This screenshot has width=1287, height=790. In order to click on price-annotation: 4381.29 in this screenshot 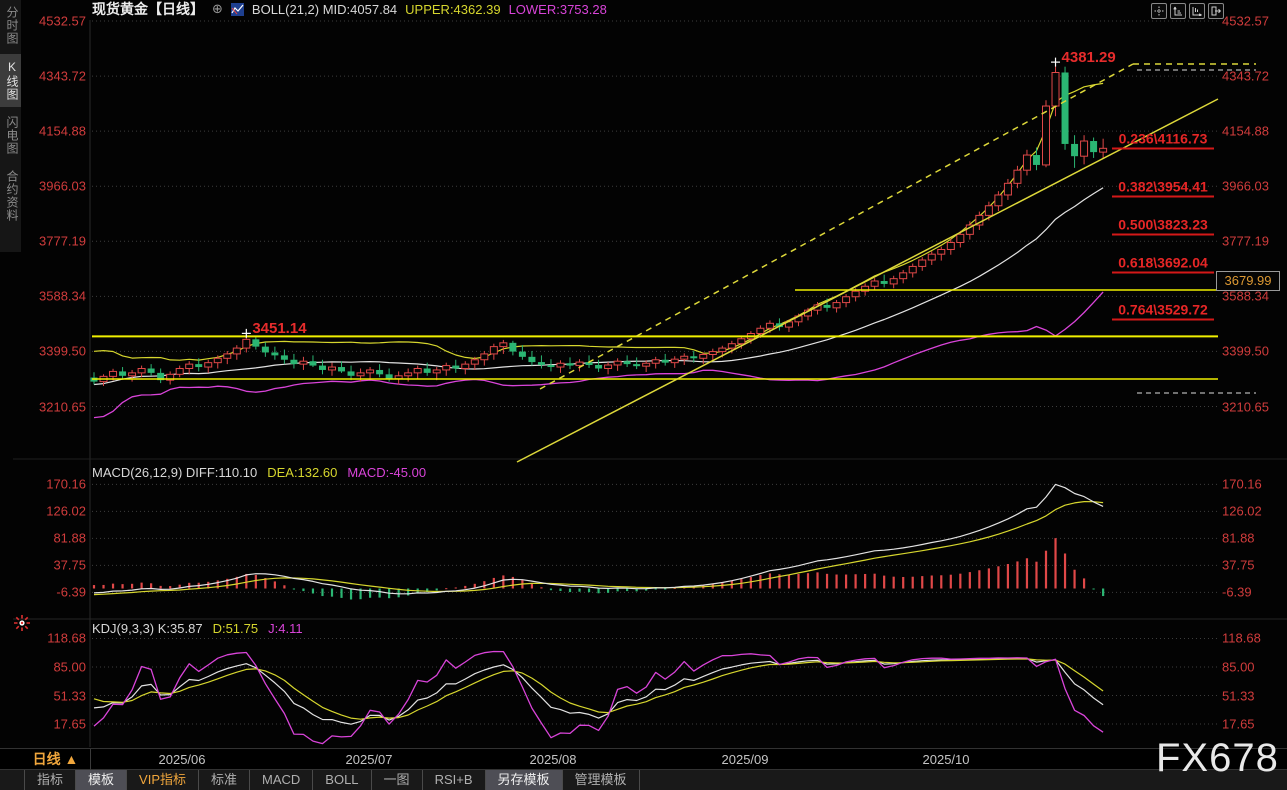, I will do `click(1088, 58)`.